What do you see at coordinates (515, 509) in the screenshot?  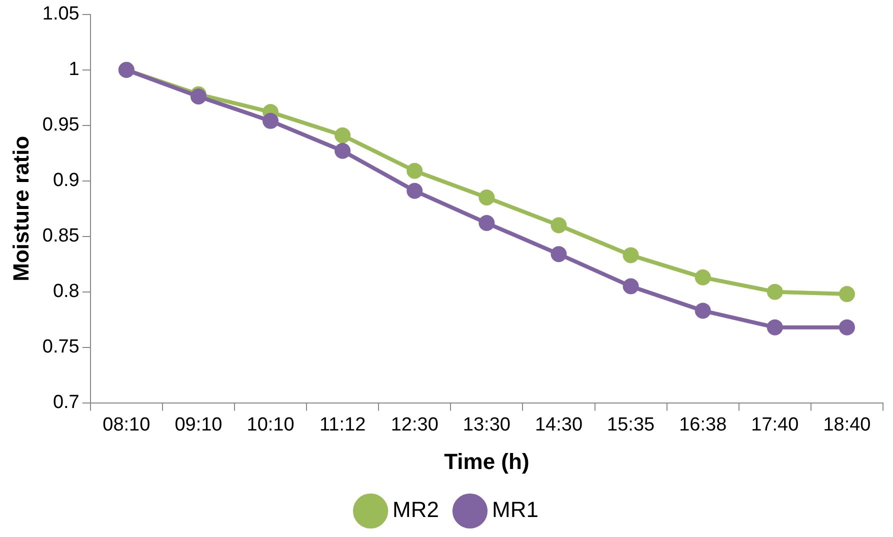 I see `legend-label: MR1` at bounding box center [515, 509].